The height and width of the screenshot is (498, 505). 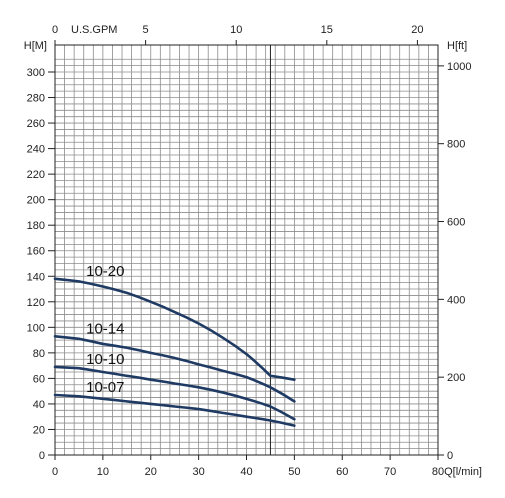 I want to click on y-tick-label: 120, so click(x=36, y=303).